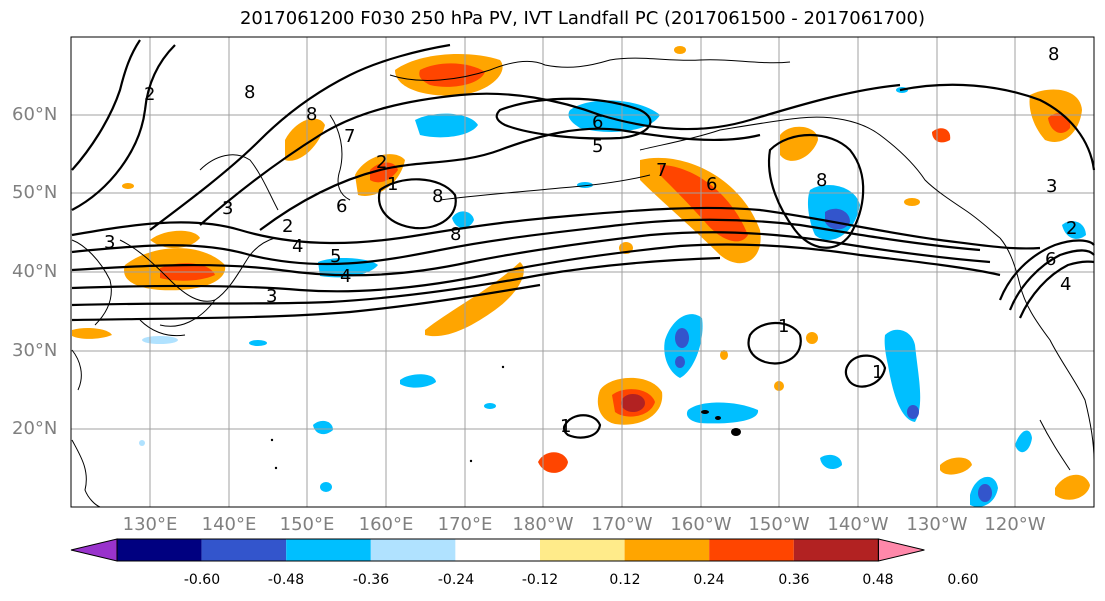 The width and height of the screenshot is (1105, 601). I want to click on anomaly-patch-hawaii-blue, so click(722, 413).